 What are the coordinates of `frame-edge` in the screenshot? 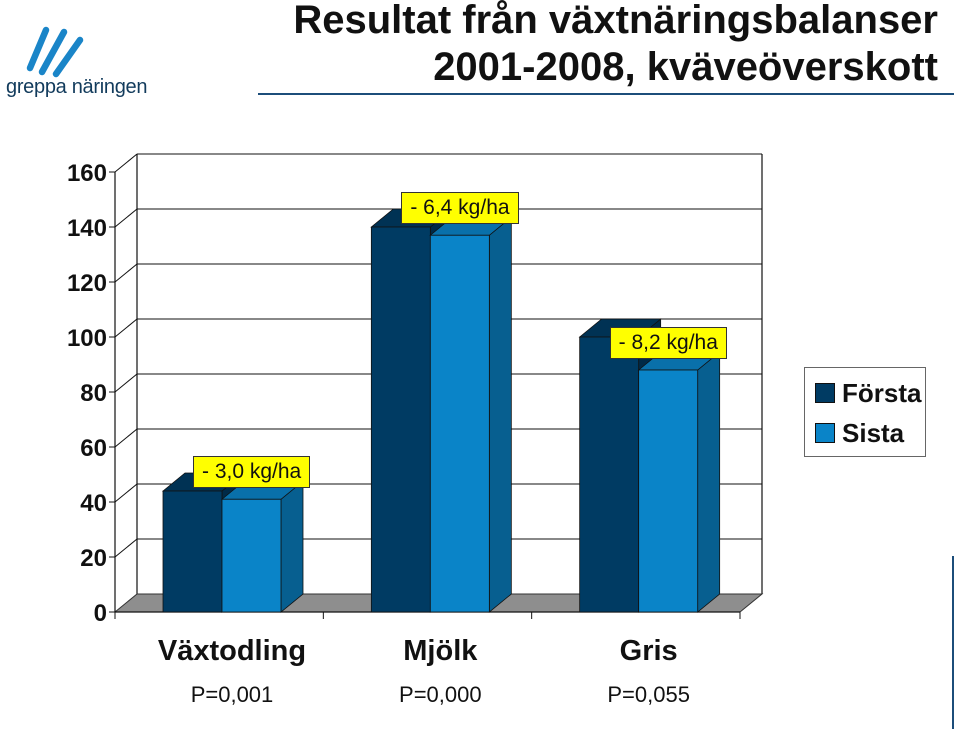 It's located at (953, 642).